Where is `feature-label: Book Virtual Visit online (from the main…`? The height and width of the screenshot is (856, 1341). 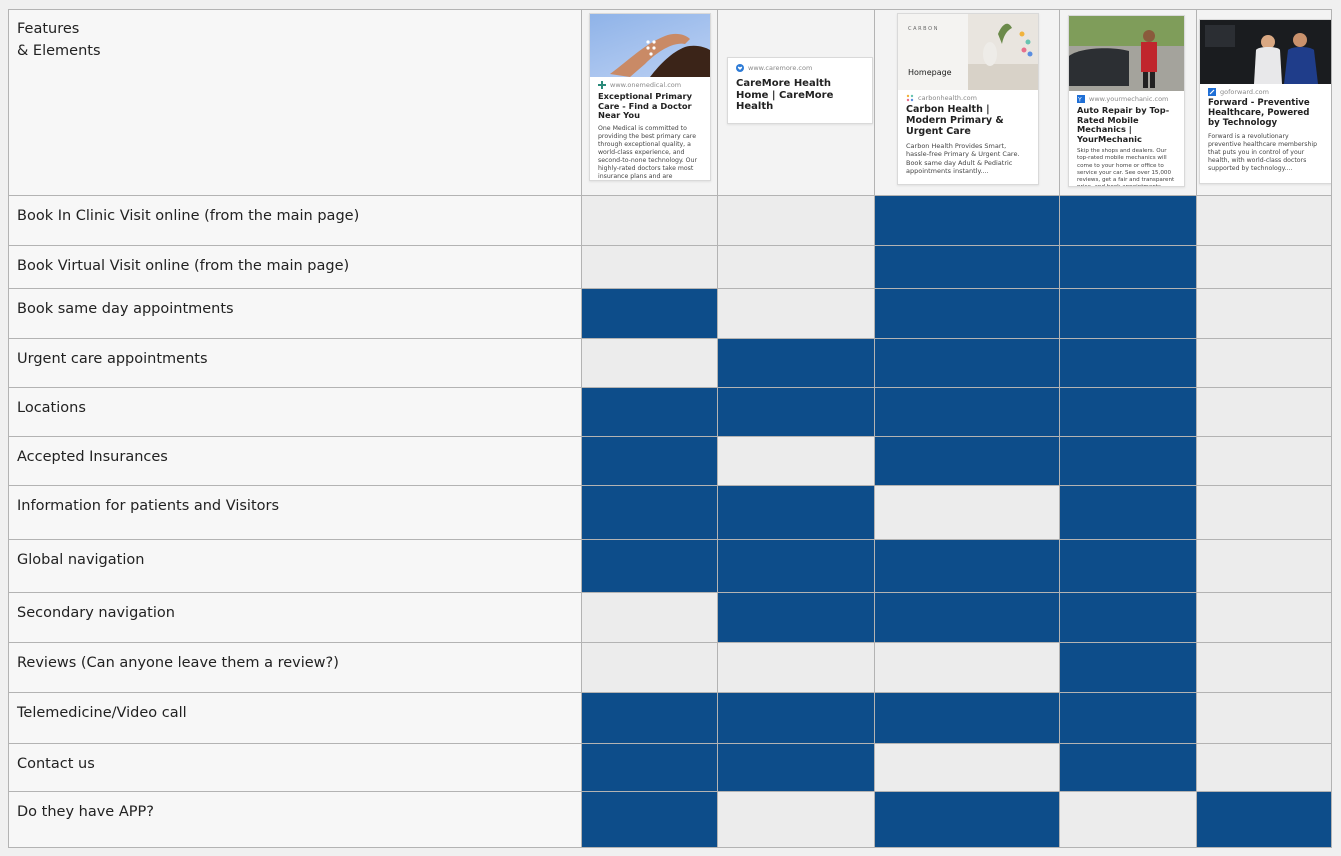
feature-label: Book Virtual Visit online (from the main… is located at coordinates (295, 267).